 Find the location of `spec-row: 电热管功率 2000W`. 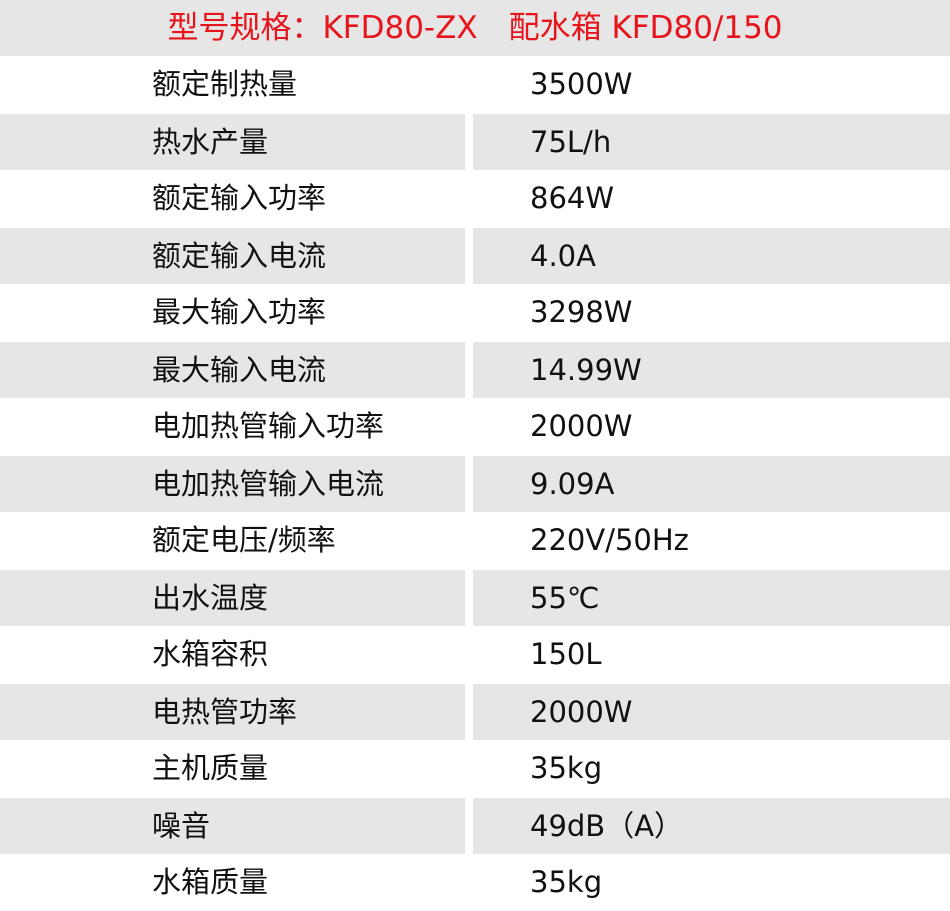

spec-row: 电热管功率 2000W is located at coordinates (475, 712).